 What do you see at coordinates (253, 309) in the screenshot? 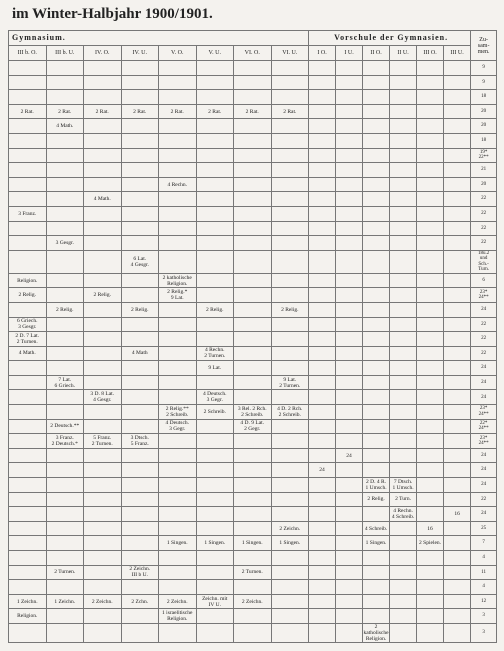
I see `table-row: 2 Relig. 2 Relig. 2 Relig. 2 Relig. 24` at bounding box center [253, 309].